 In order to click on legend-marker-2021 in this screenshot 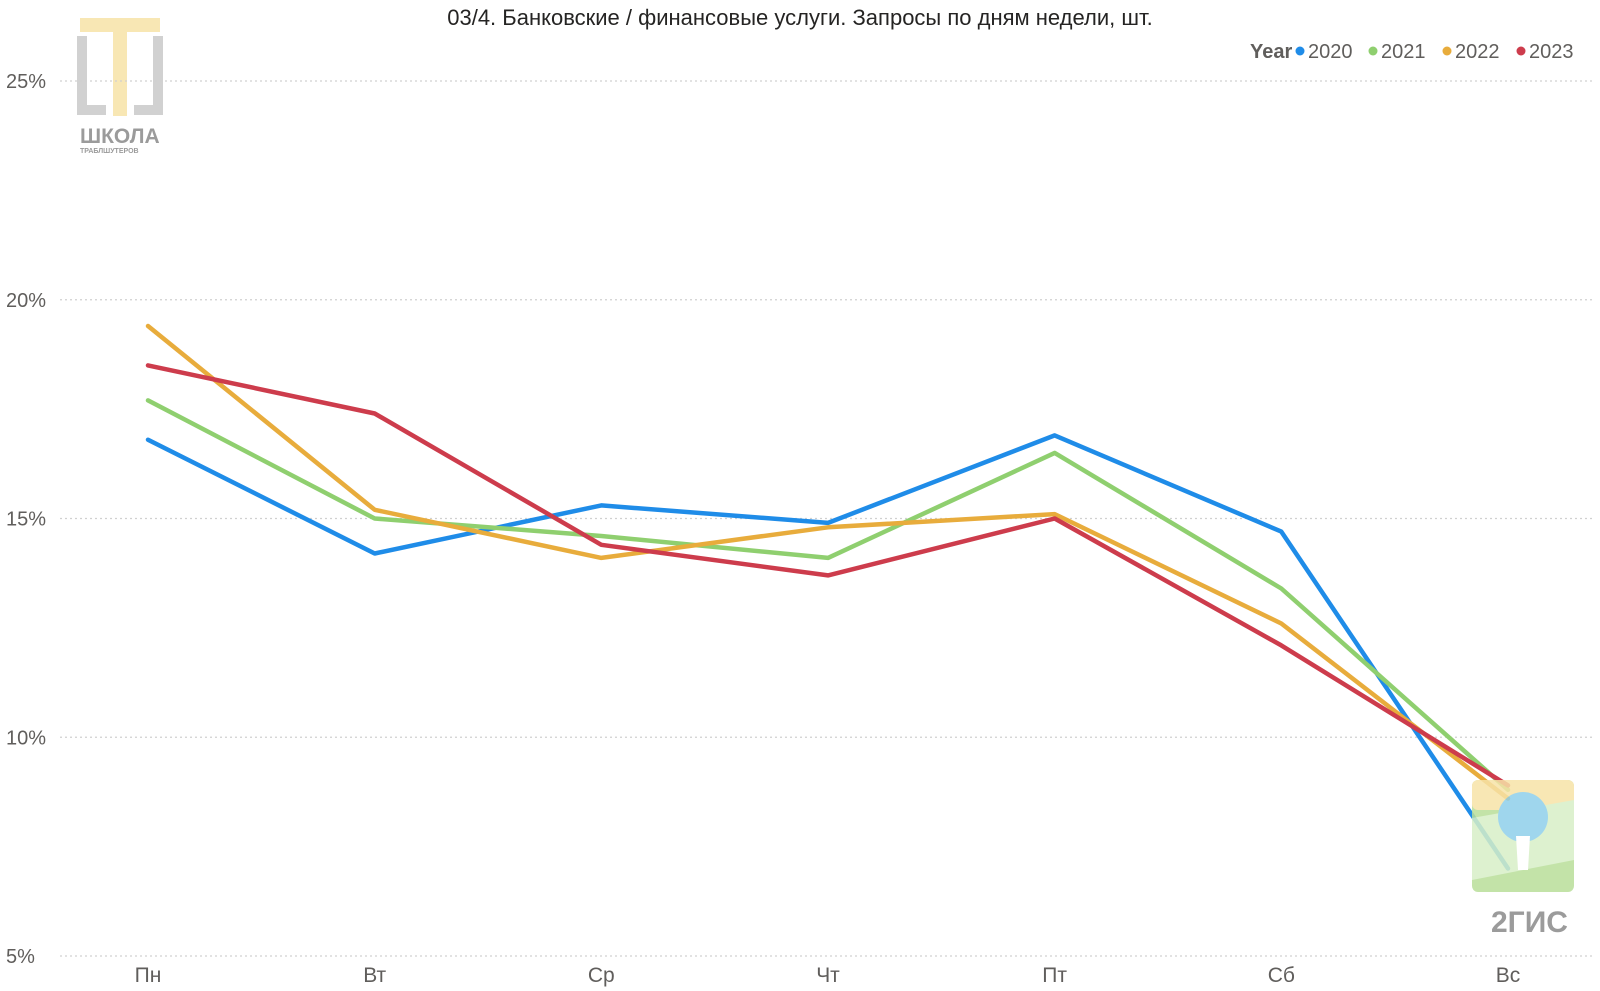, I will do `click(1373, 51)`.